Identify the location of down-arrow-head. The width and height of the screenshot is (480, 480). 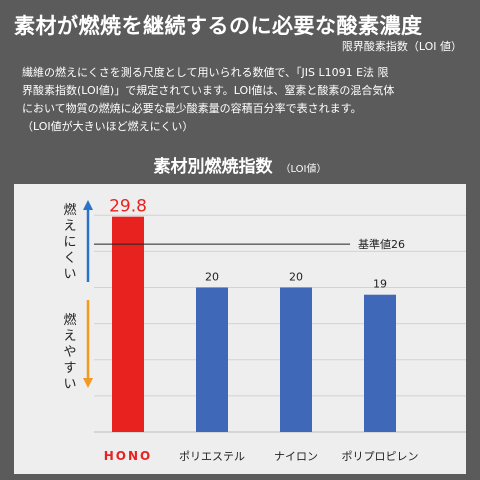
(88, 383).